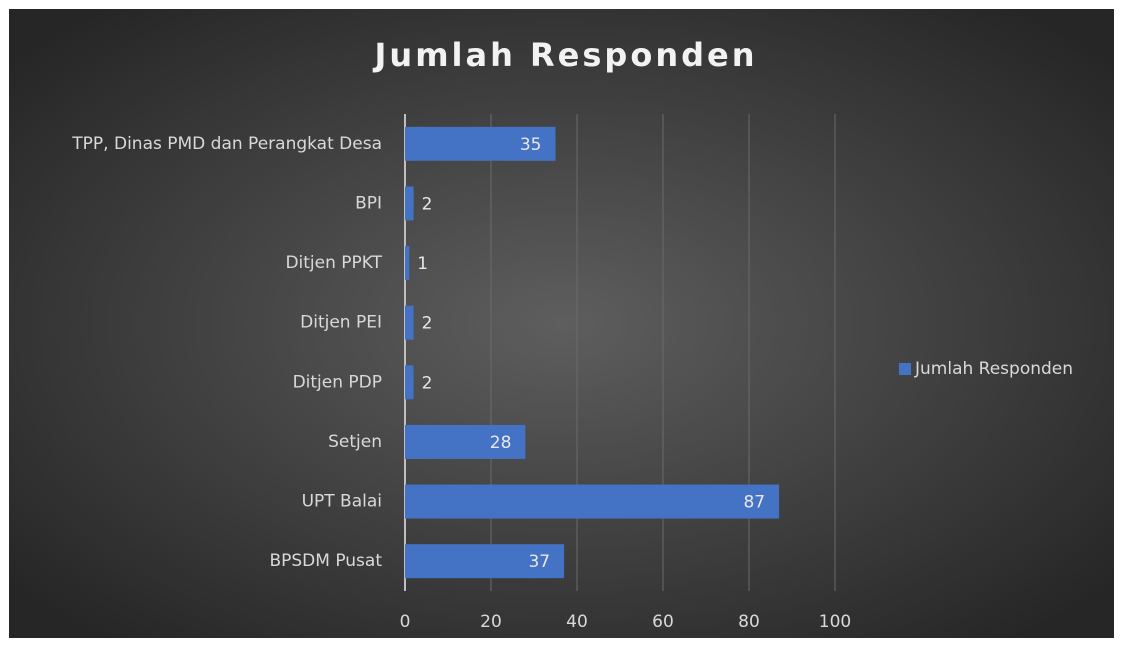 This screenshot has height=647, width=1123. I want to click on y-tick-label: BPSDM Pusat, so click(325, 561).